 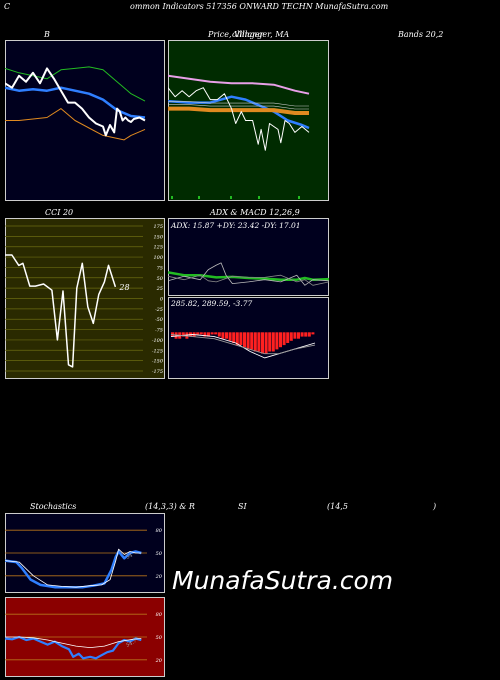 What do you see at coordinates (159, 320) in the screenshot?
I see `cci-tick-label-9: -50` at bounding box center [159, 320].